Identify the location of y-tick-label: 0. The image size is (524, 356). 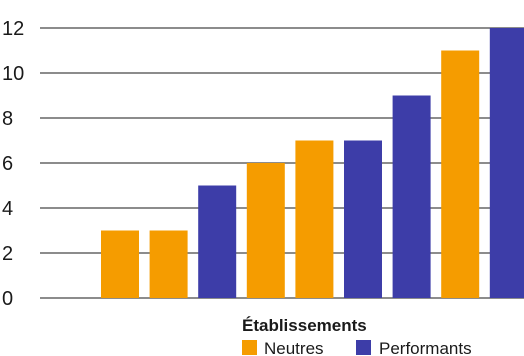
(7, 299).